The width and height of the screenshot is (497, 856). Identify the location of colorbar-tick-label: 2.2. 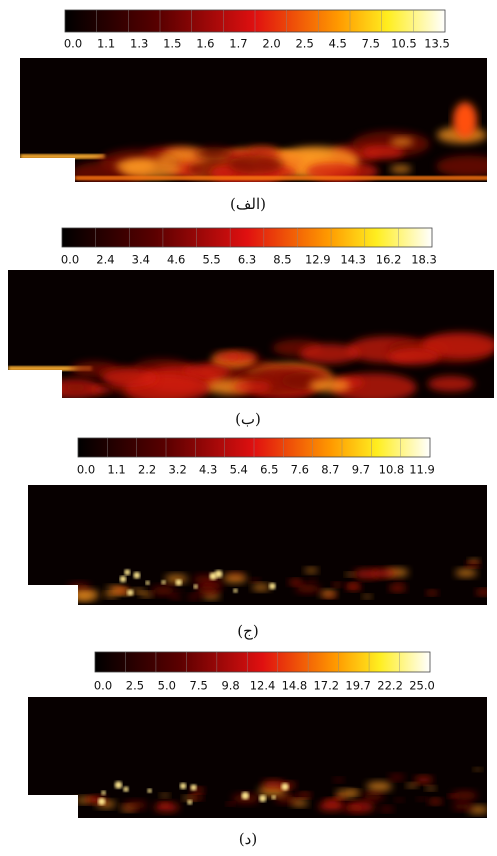
(147, 470).